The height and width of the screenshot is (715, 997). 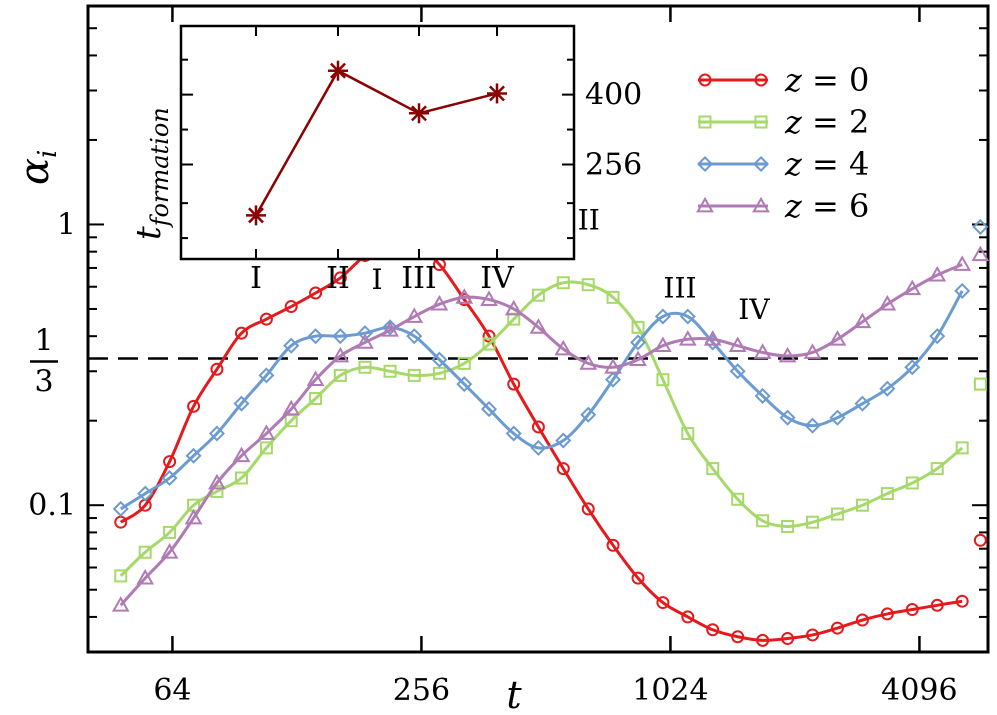 I want to click on inset-x-tick-label: II, so click(x=338, y=278).